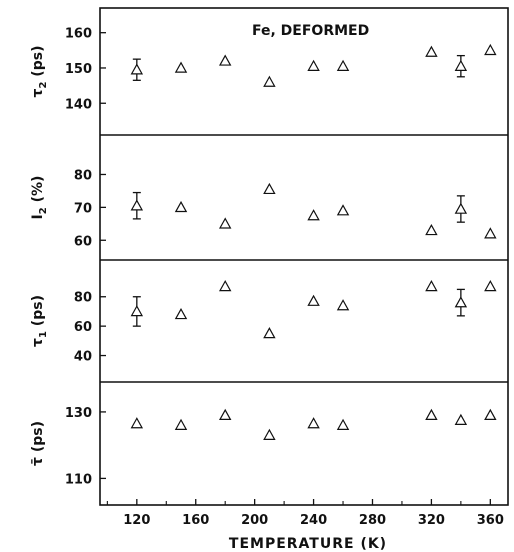  I want to click on y-axis-label: I2 (%), so click(39, 198).